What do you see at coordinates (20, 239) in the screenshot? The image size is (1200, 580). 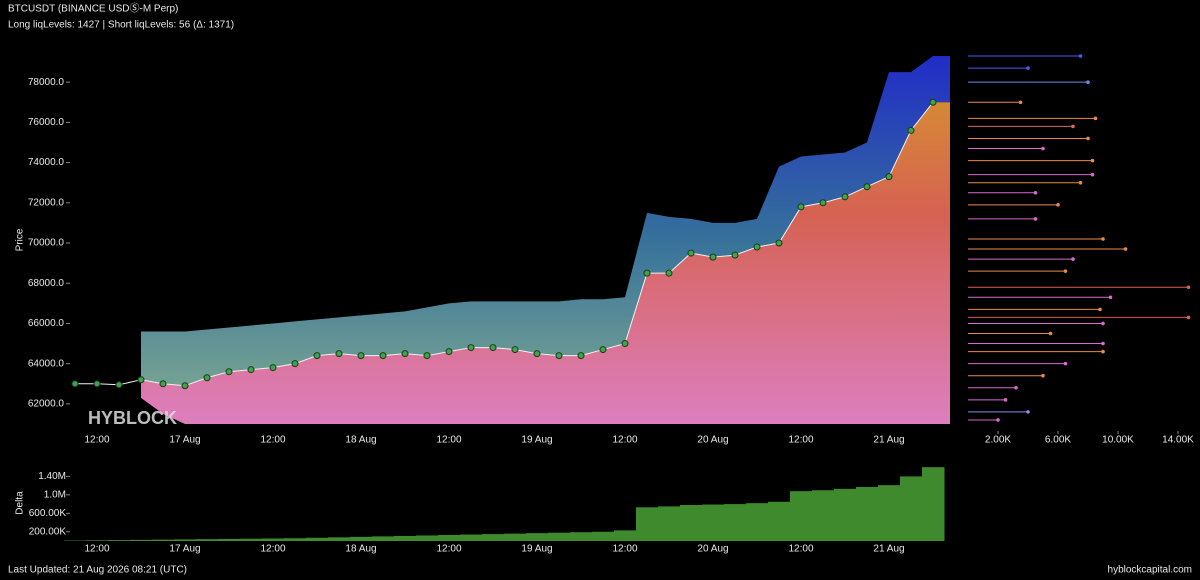 I see `y-axis-label: Price` at bounding box center [20, 239].